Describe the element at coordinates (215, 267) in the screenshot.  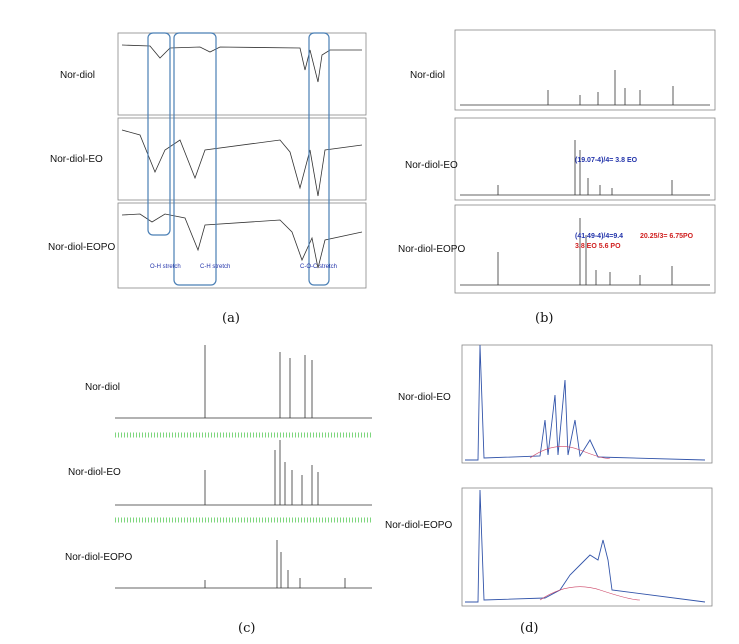
I see `annotation: C-H stretch` at that location.